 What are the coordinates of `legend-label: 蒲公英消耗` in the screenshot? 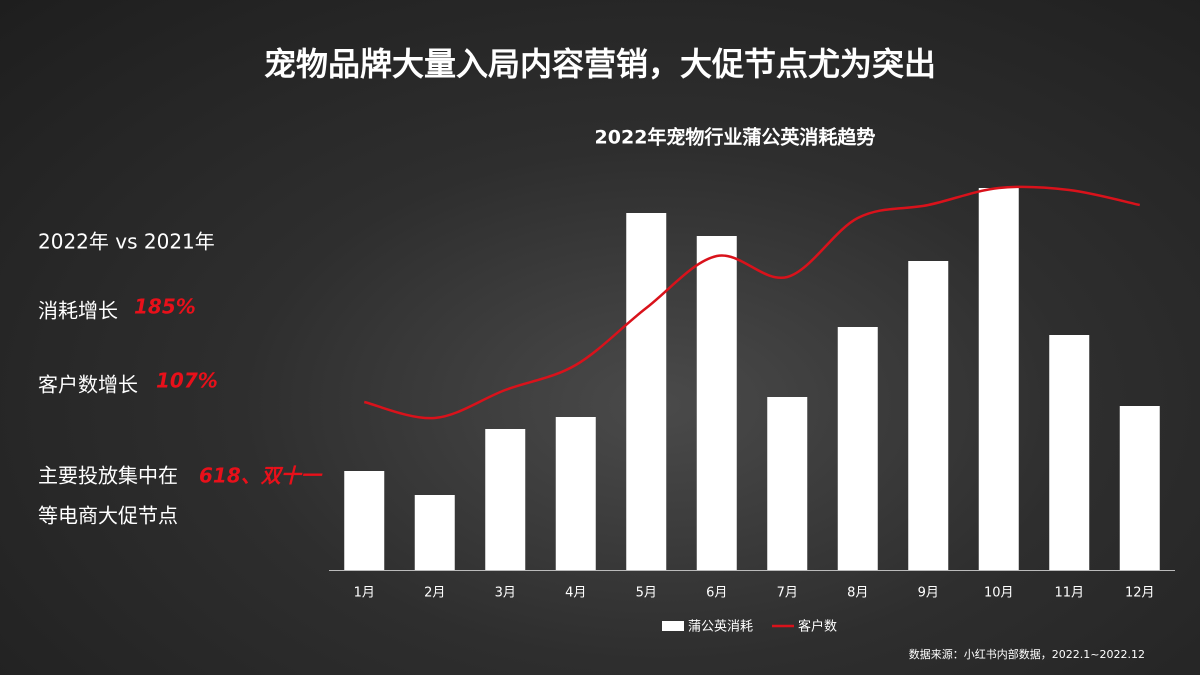 It's located at (720, 627).